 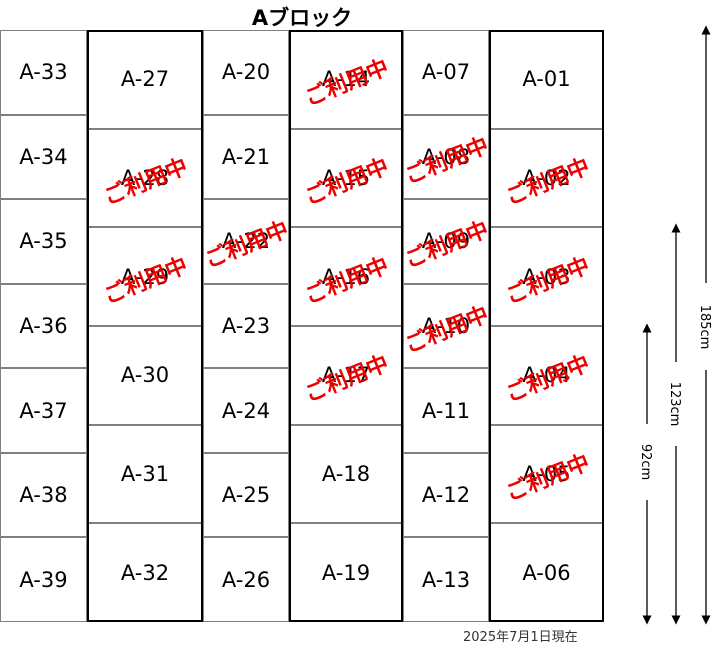 What do you see at coordinates (246, 495) in the screenshot?
I see `locker-a-25: A-25` at bounding box center [246, 495].